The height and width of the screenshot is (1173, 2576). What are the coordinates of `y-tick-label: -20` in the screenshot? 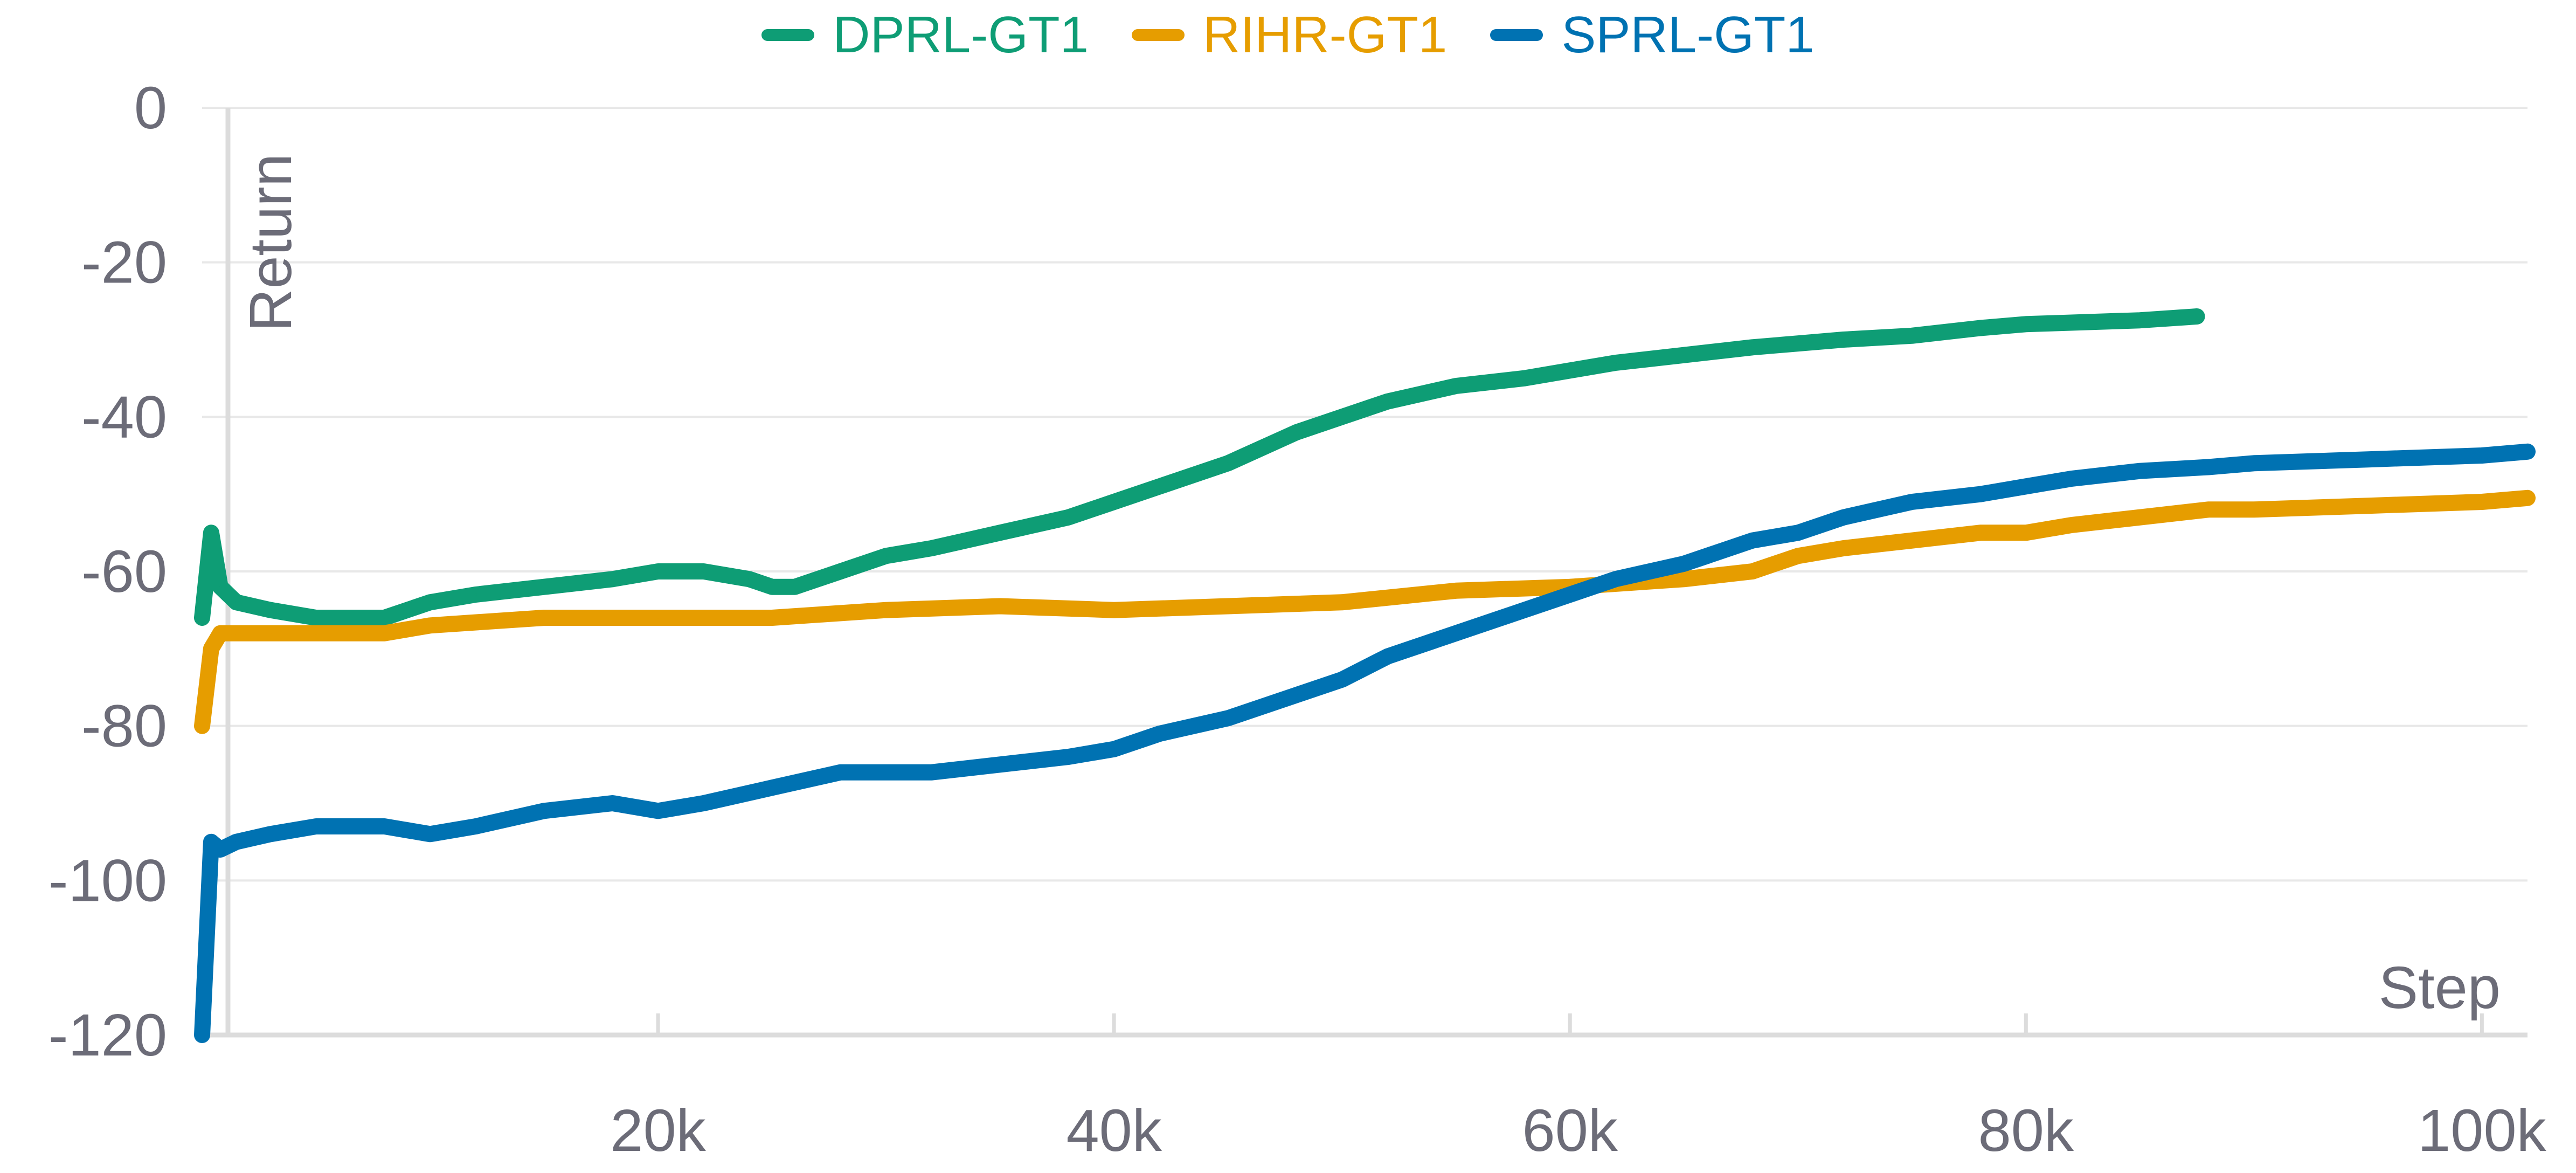 It's located at (124, 263).